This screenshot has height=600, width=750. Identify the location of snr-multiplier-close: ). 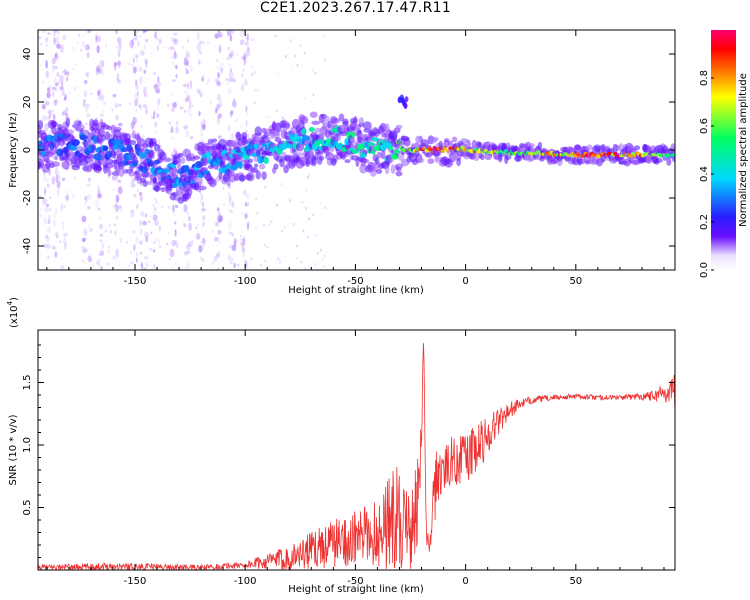
(14, 299).